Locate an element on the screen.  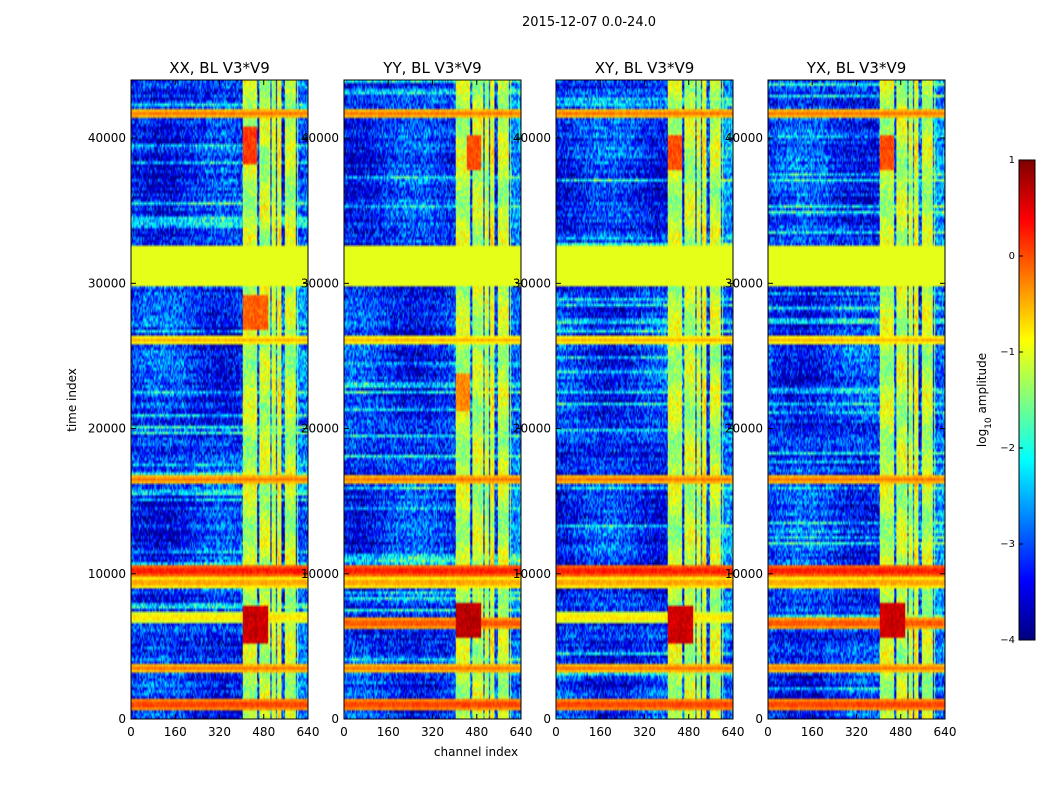
colorbar-tick-label: −4 is located at coordinates (1007, 640).